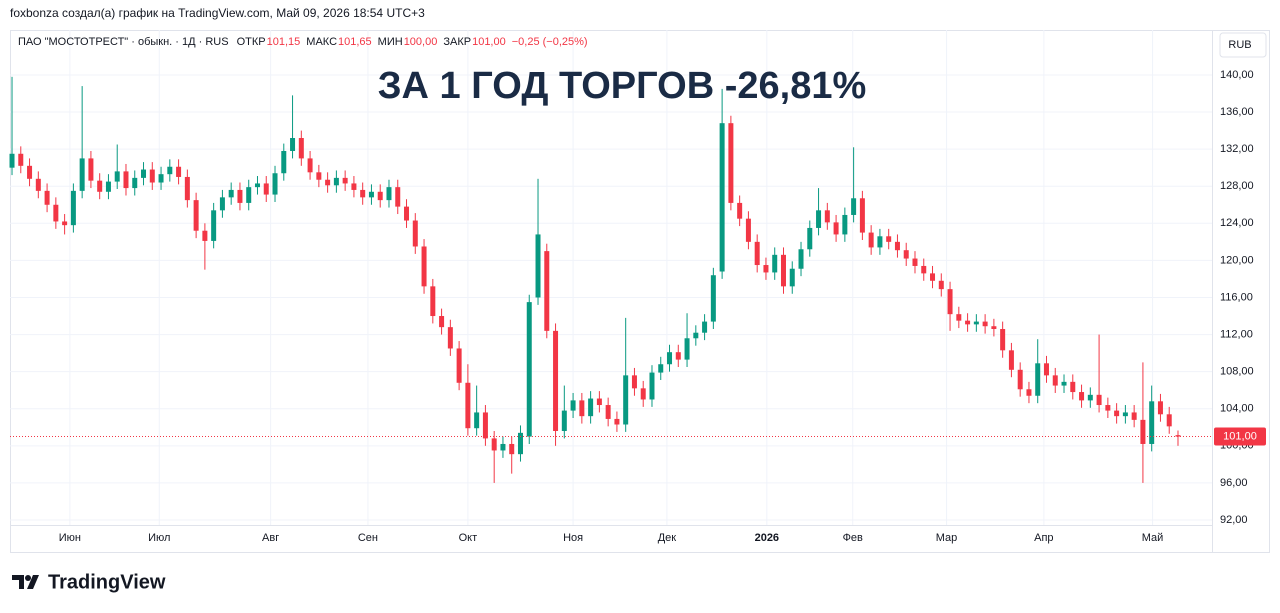  What do you see at coordinates (622, 86) in the screenshot?
I see `annotation: ЗА 1 ГОД ТОРГОВ -26,81%` at bounding box center [622, 86].